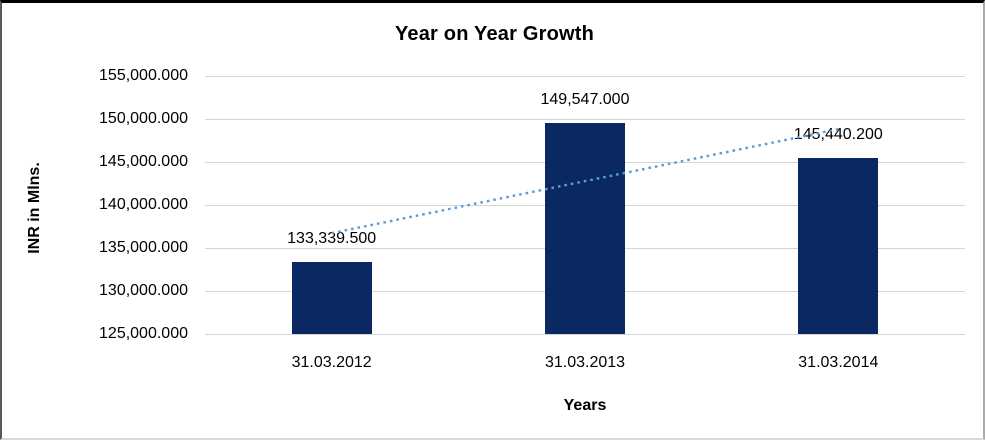 The image size is (985, 443). Describe the element at coordinates (143, 75) in the screenshot. I see `y-tick-label: 155,000.000` at that location.